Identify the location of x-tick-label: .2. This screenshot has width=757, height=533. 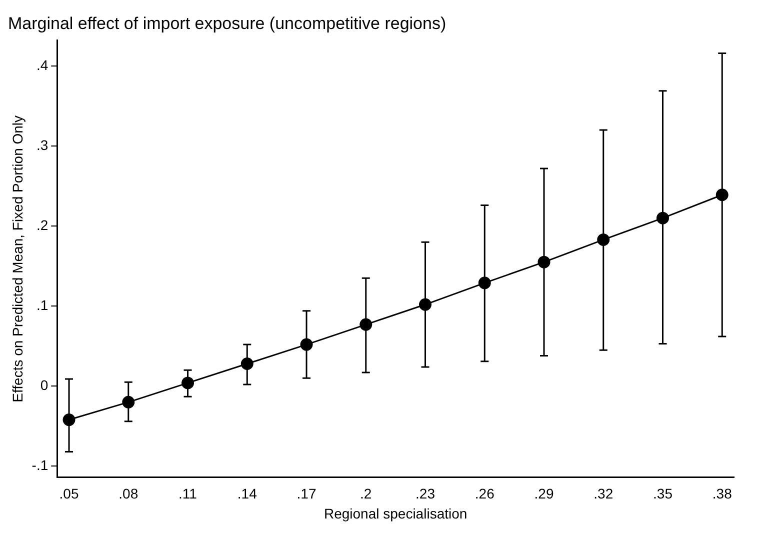
(366, 494).